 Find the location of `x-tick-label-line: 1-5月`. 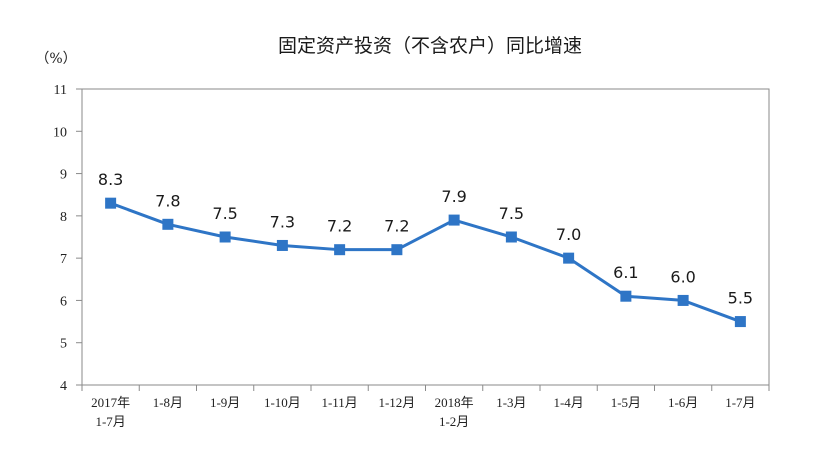

x-tick-label-line: 1-5月 is located at coordinates (626, 402).